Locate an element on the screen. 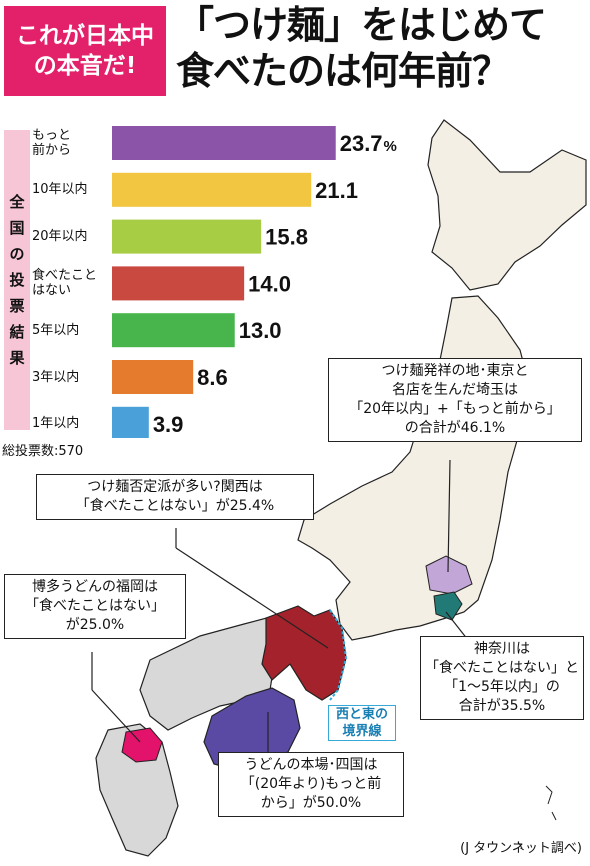 The image size is (590, 866). map-kanagawa is located at coordinates (448, 606).